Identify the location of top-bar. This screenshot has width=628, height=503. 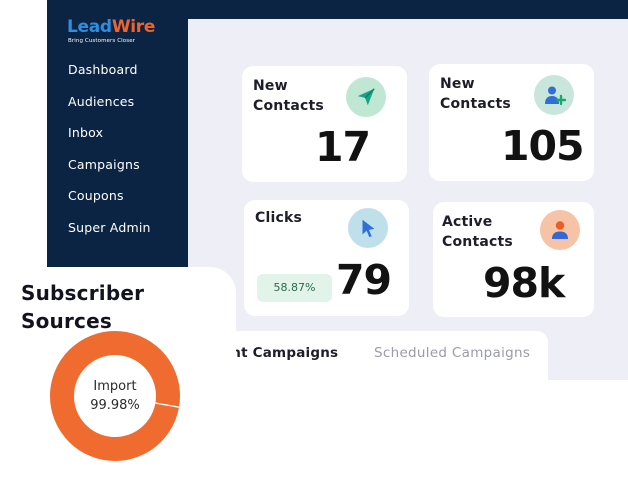
(337, 9).